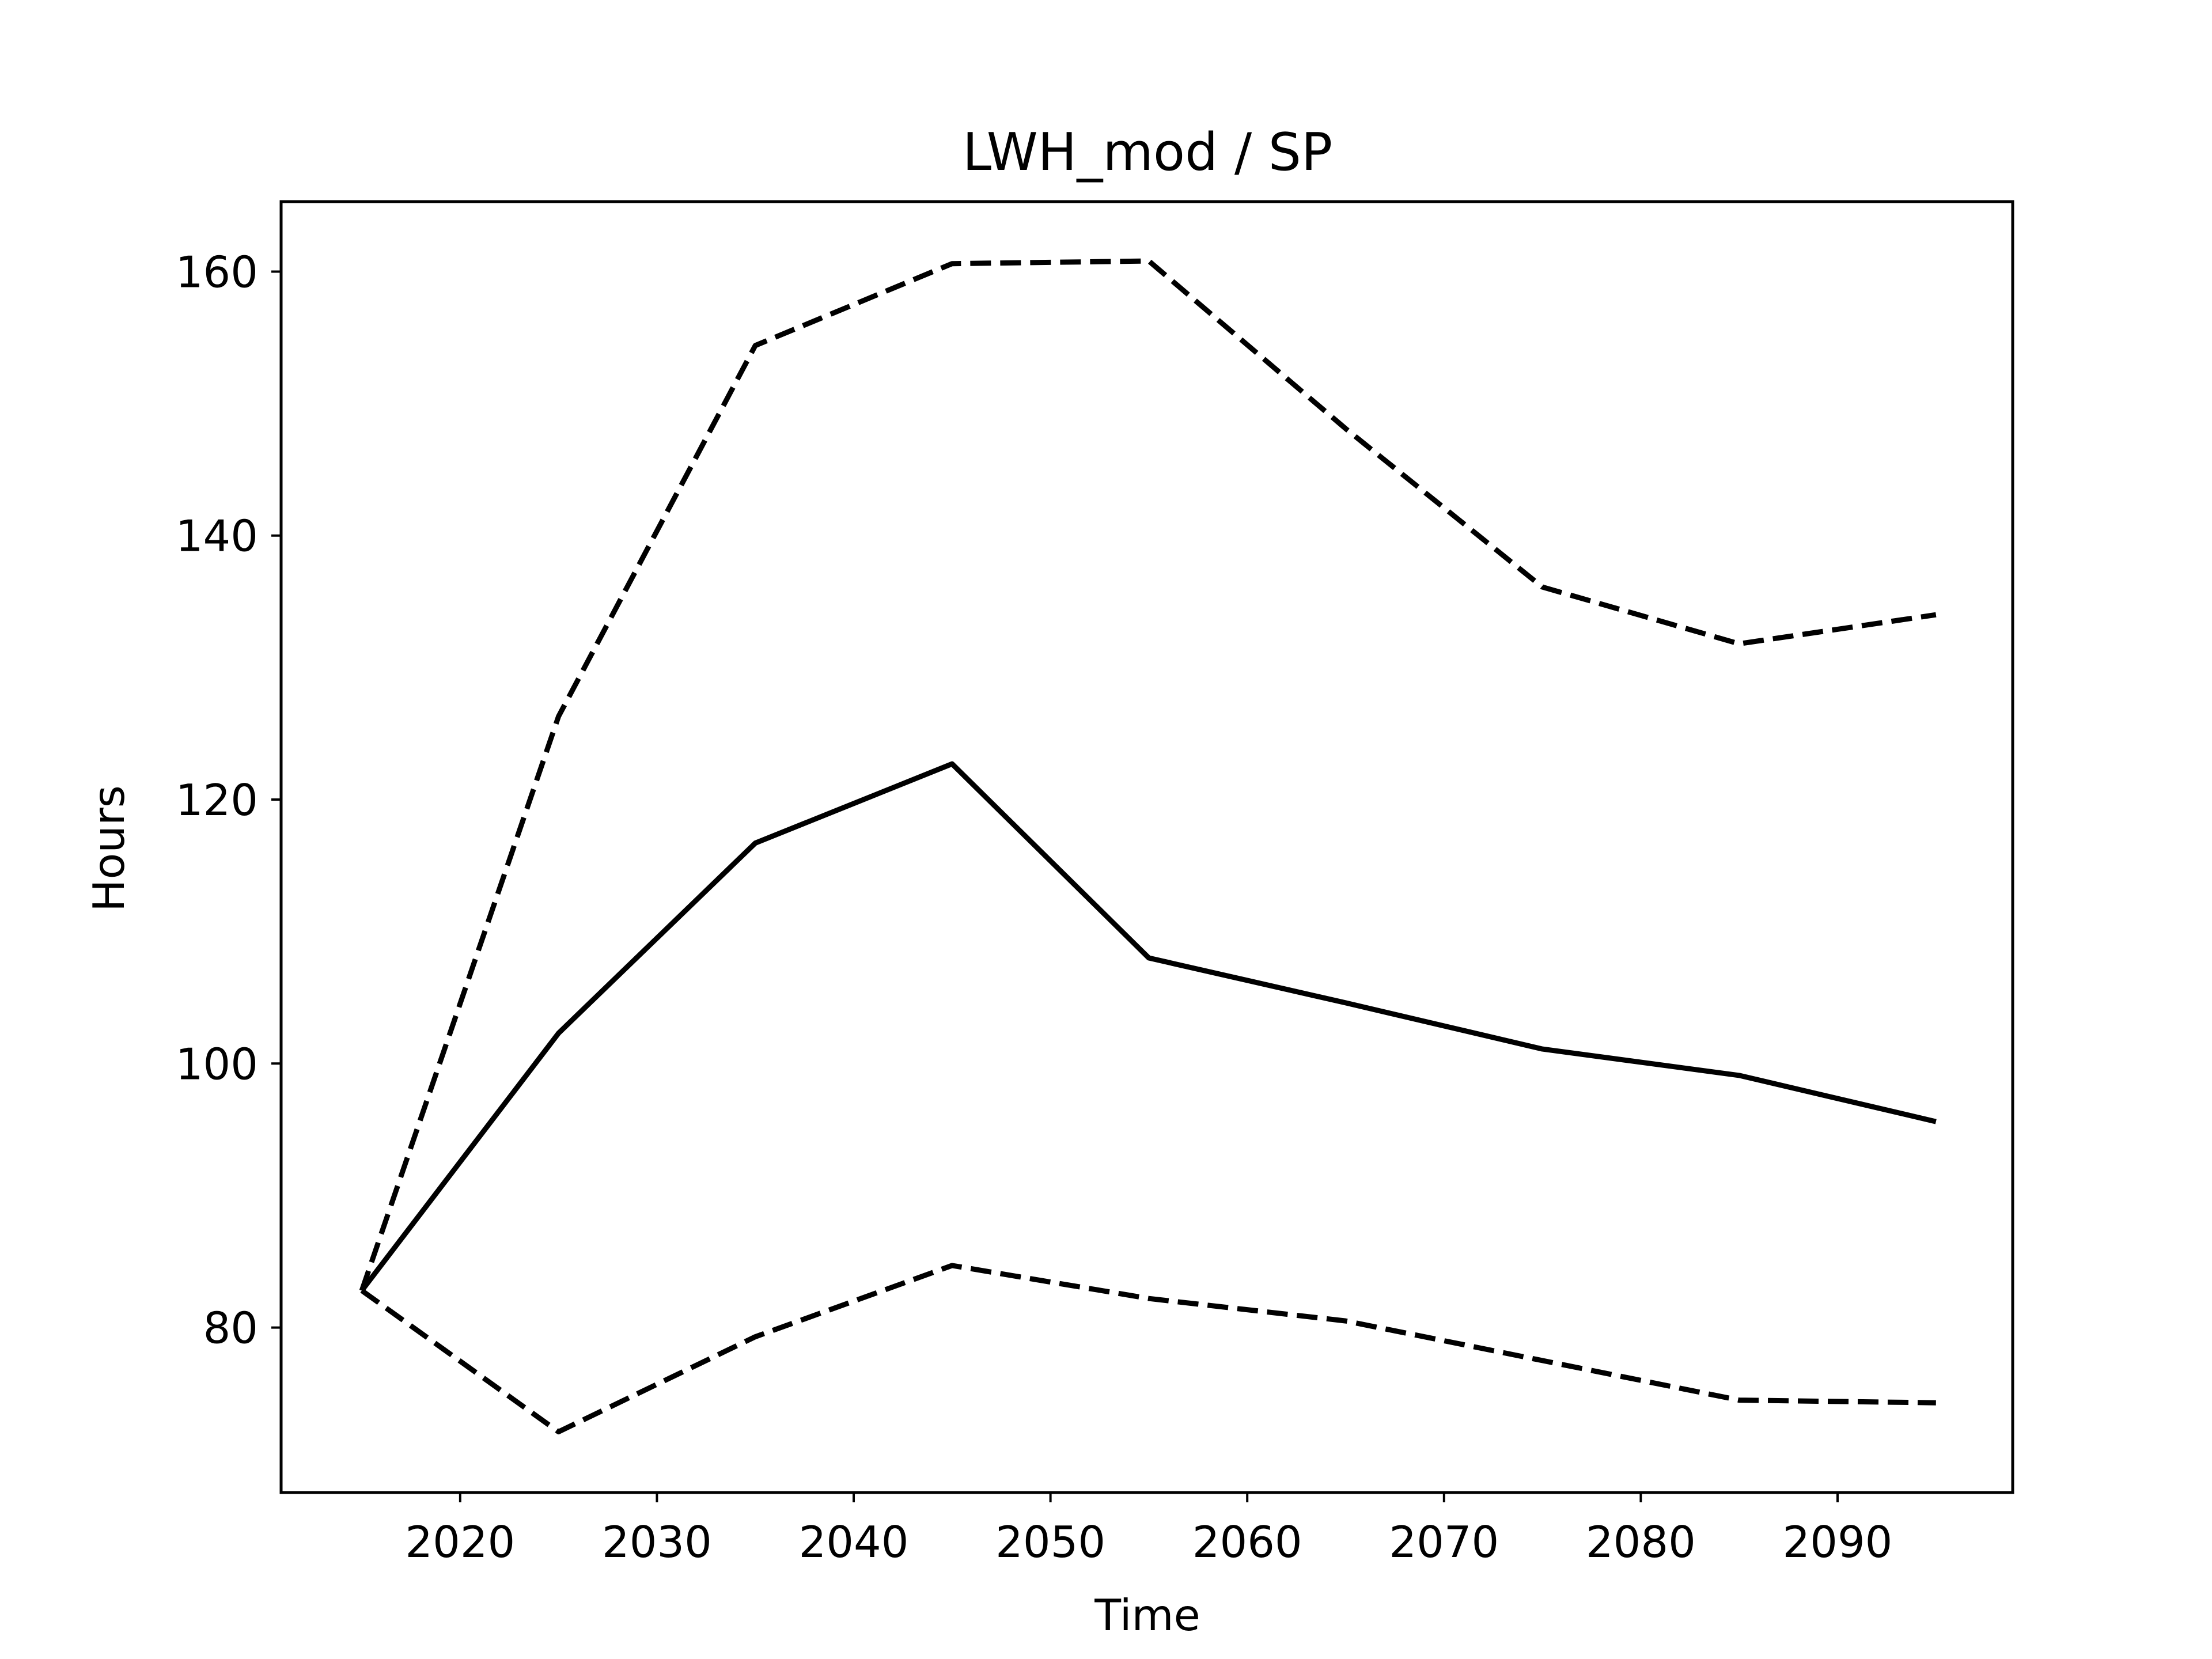 This screenshot has width=2212, height=1659. I want to click on y-tick-label: 160, so click(217, 272).